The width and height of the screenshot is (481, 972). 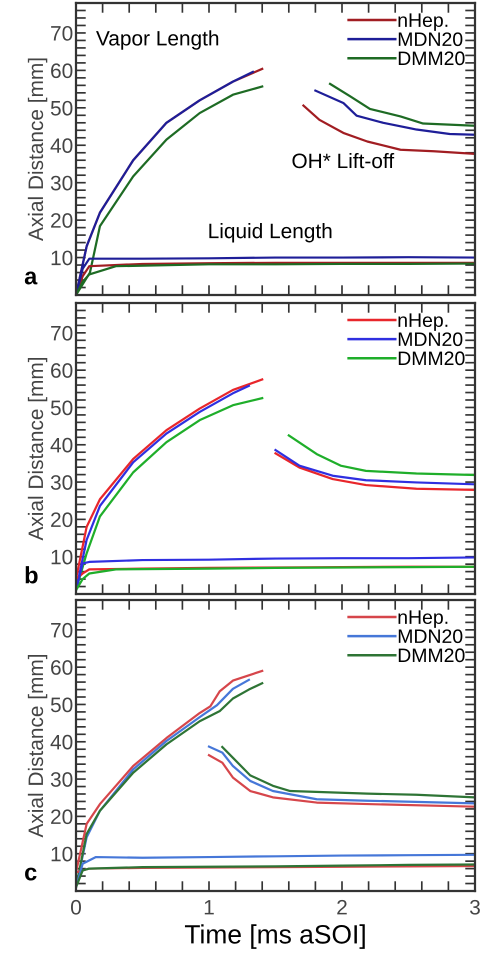 What do you see at coordinates (31, 278) in the screenshot?
I see `text: a` at bounding box center [31, 278].